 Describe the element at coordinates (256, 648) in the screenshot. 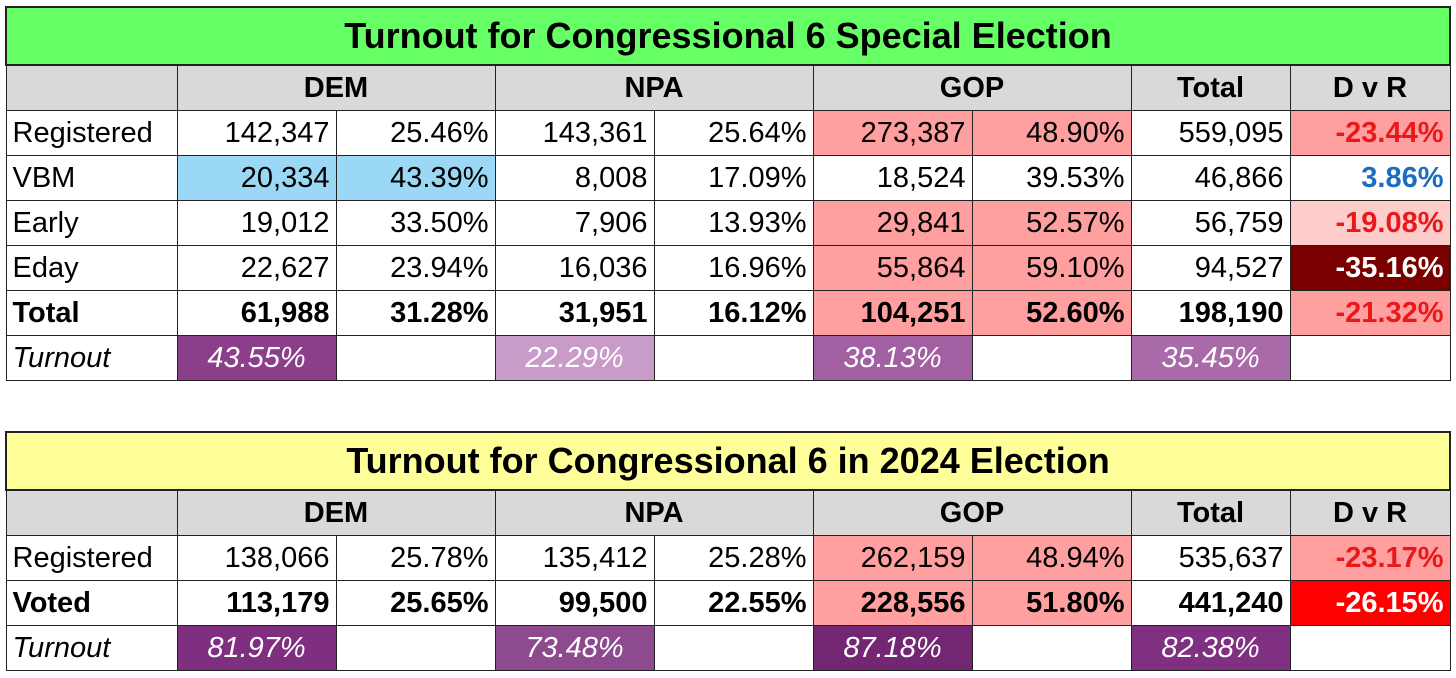

I see `dem-turnout: 81.97%` at that location.